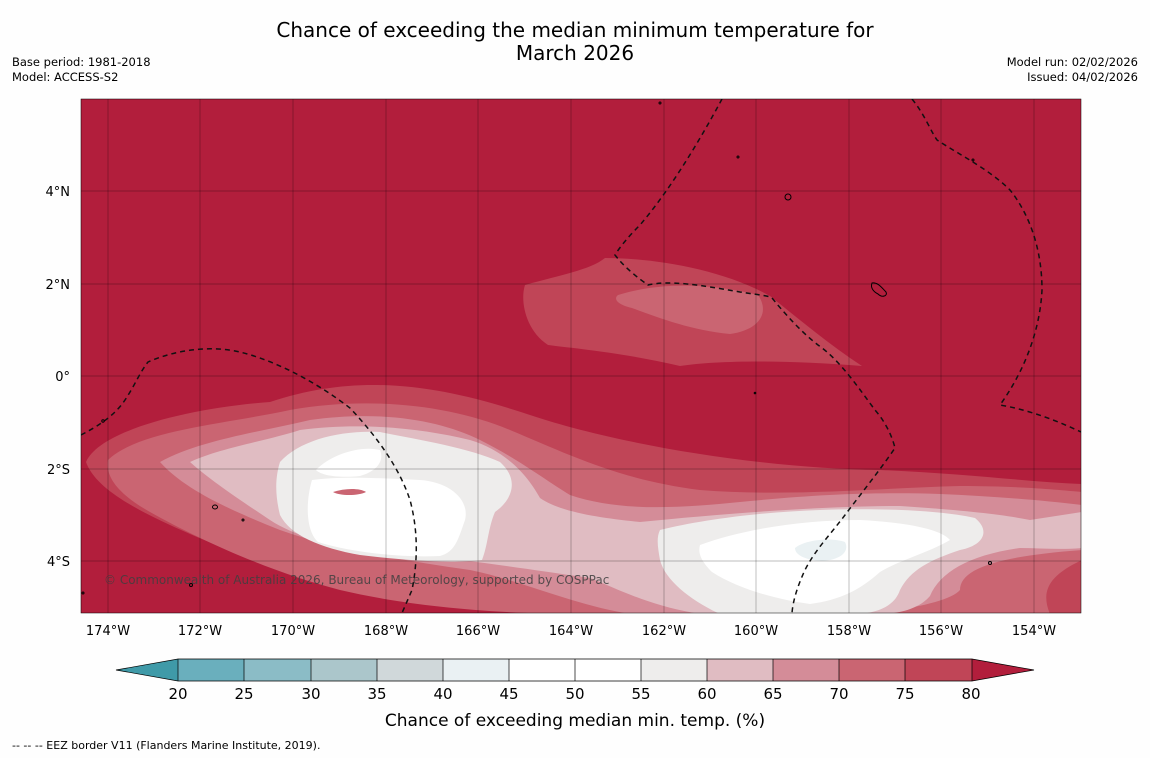  What do you see at coordinates (1034, 631) in the screenshot?
I see `lon-label: 154°W` at bounding box center [1034, 631].